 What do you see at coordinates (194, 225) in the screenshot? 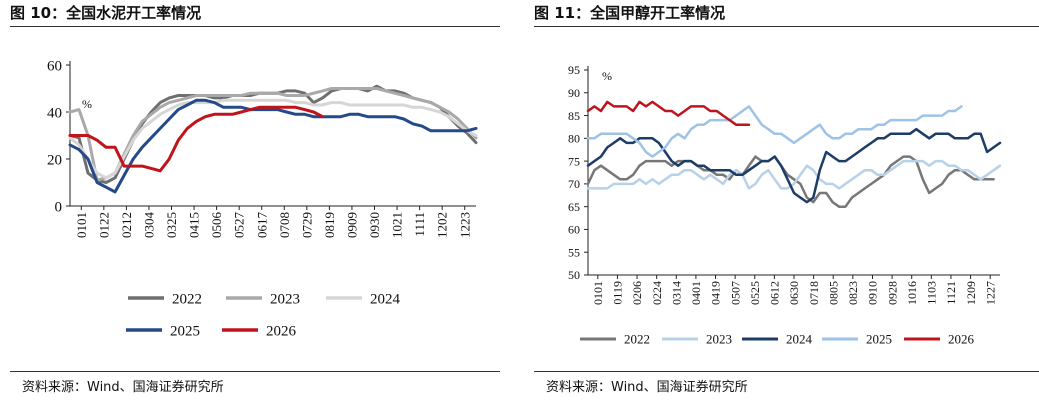
I see `x-tick-label: 0415` at bounding box center [194, 225].